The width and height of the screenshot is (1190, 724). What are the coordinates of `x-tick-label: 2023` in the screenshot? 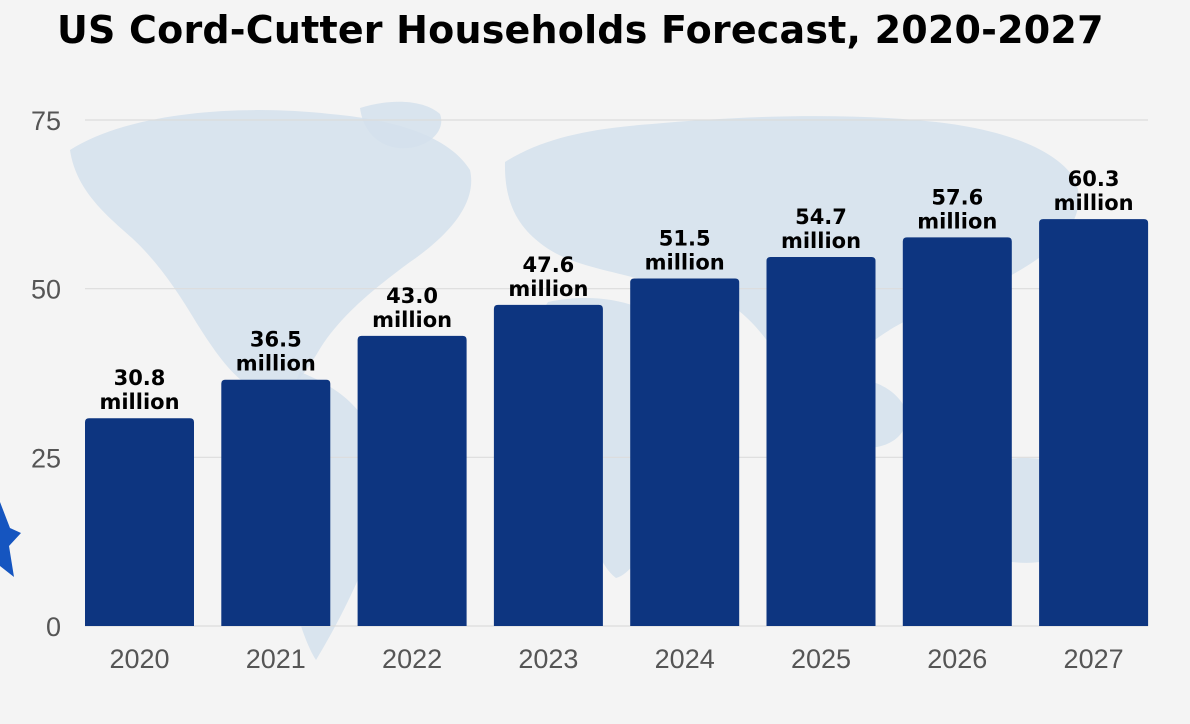 It's located at (548, 659).